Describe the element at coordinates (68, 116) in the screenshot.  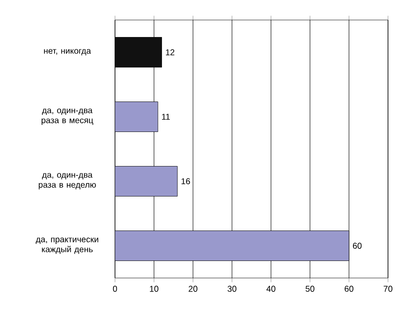
I see `y-tick-label: да, один-два раза в месяц` at that location.